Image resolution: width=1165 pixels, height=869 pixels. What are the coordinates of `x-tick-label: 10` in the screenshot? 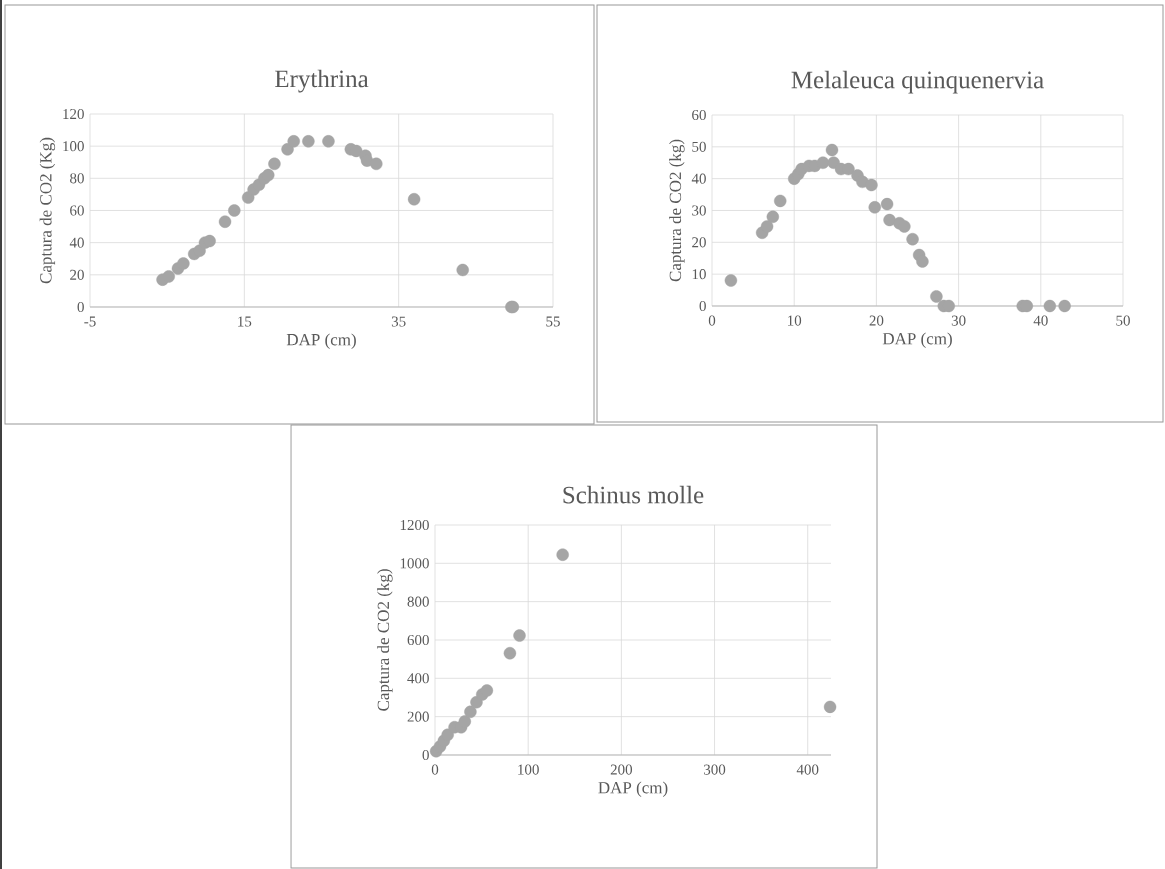 It's located at (795, 320).